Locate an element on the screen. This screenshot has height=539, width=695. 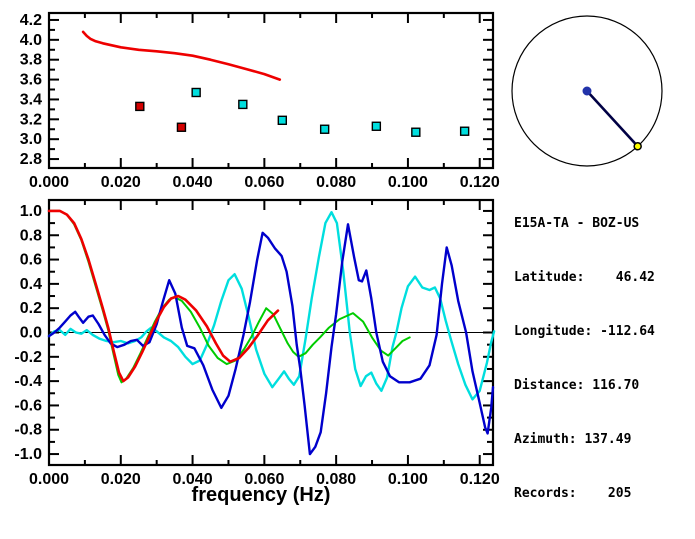
azimuth-circle-outline is located at coordinates (587, 91).